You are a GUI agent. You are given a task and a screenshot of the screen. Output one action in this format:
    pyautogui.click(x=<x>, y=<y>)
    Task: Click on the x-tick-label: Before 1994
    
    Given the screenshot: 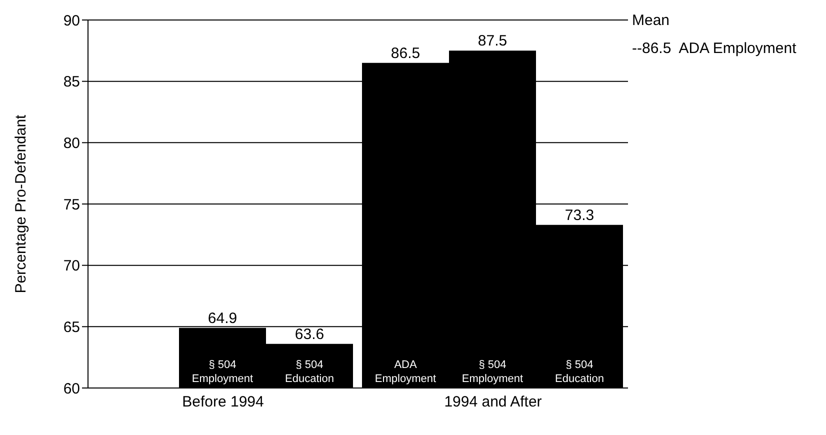 What is the action you would take?
    pyautogui.click(x=223, y=402)
    